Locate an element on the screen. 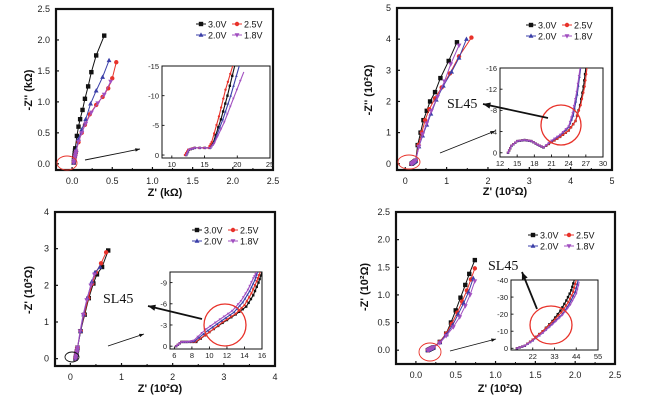 The height and width of the screenshot is (400, 650). inset-series-group is located at coordinates (214, 111).